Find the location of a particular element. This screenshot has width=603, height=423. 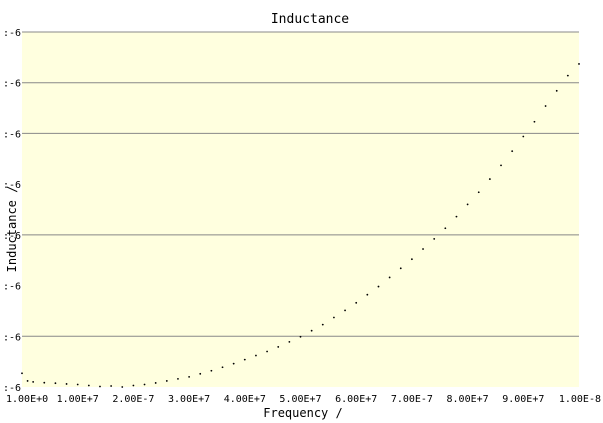

x-tick-label: 5.00E+7 is located at coordinates (300, 399).